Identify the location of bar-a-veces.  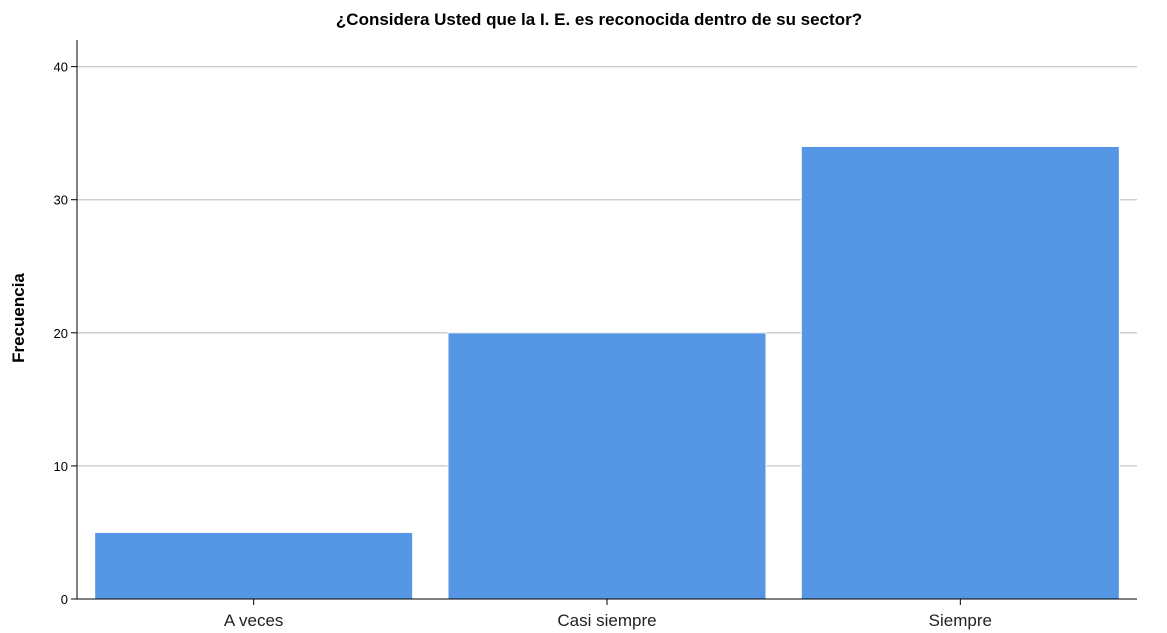
(254, 565).